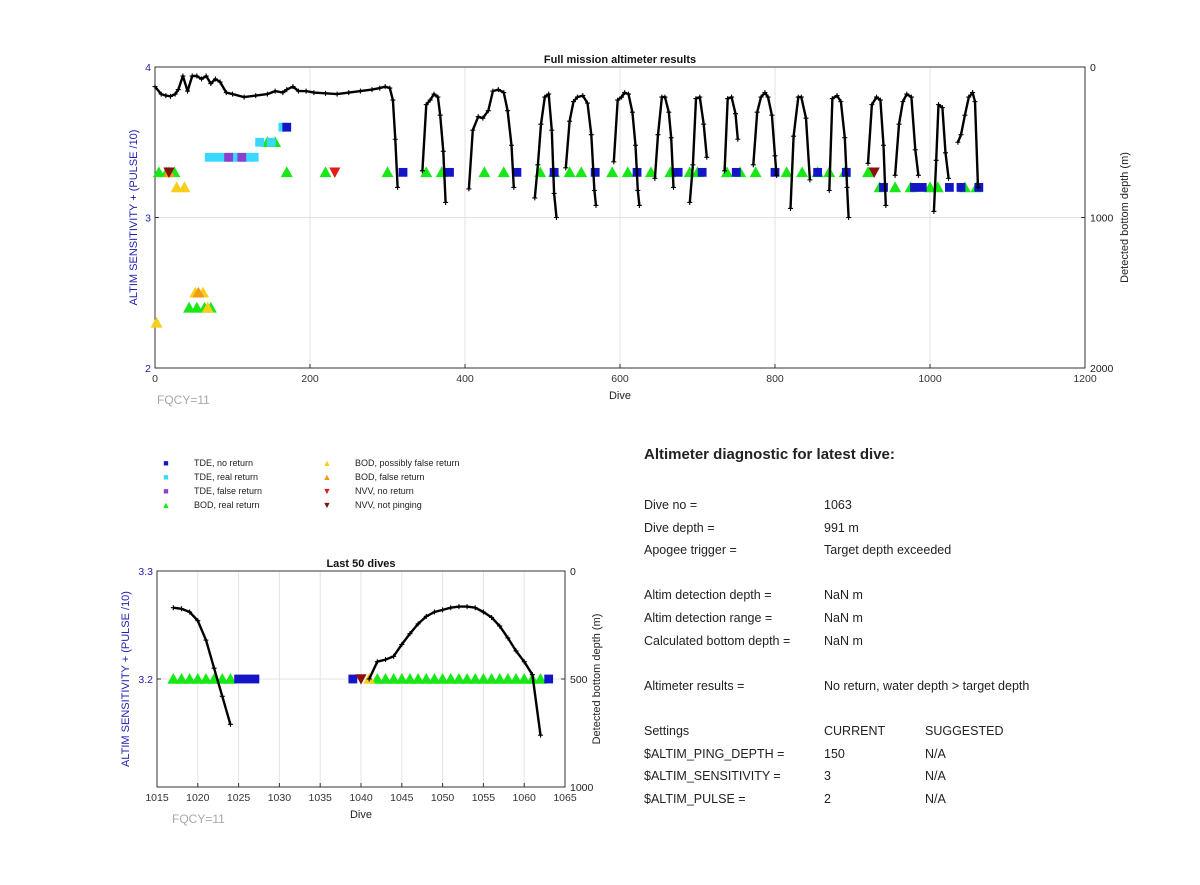 This screenshot has width=1200, height=885. Describe the element at coordinates (838, 505) in the screenshot. I see `dive-no-value: 1063` at that location.